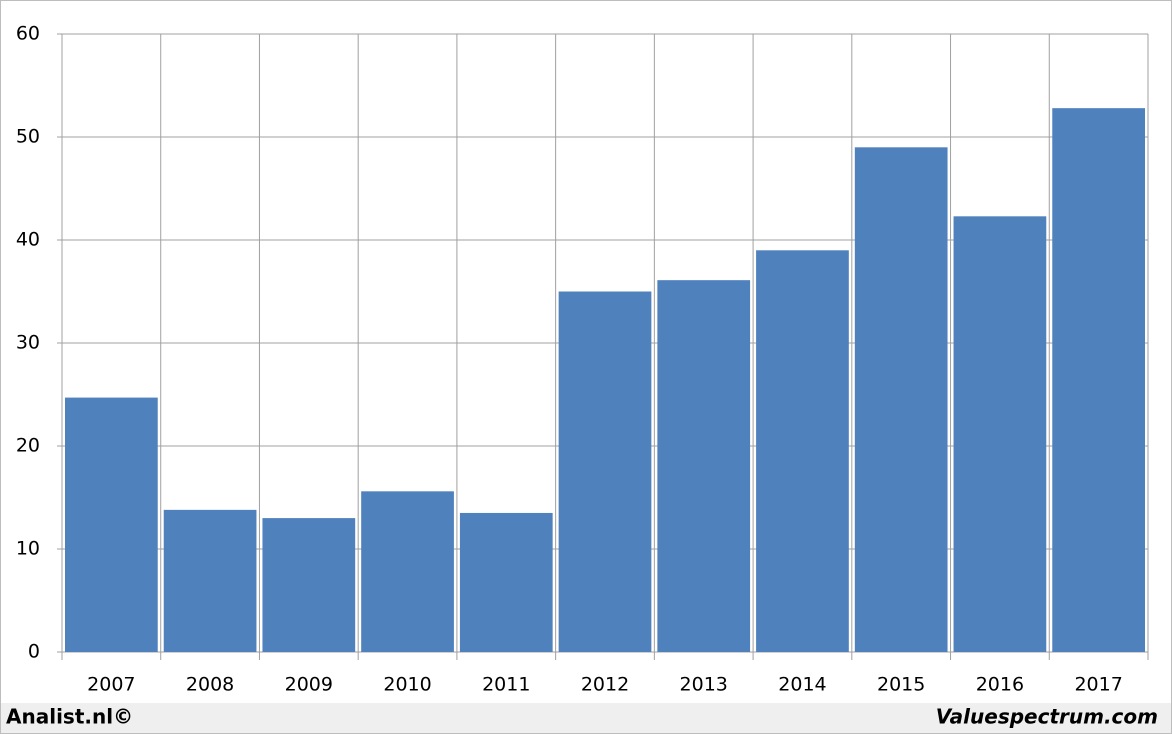 This screenshot has width=1172, height=734. What do you see at coordinates (605, 685) in the screenshot?
I see `x-tick-label: 2012` at bounding box center [605, 685].